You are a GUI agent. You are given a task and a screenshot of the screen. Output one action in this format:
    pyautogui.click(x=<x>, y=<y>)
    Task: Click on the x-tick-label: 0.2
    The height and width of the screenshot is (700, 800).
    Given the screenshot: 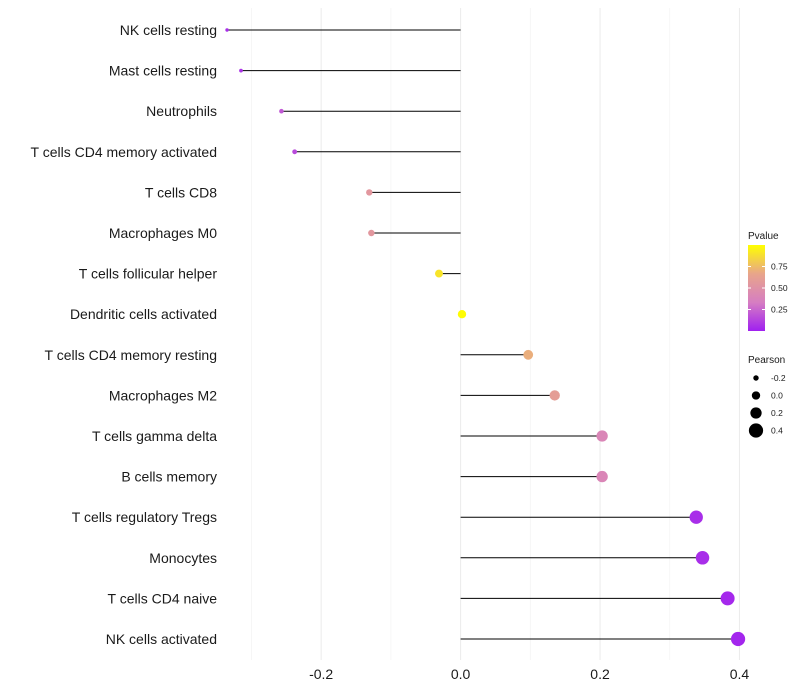 What is the action you would take?
    pyautogui.click(x=600, y=674)
    